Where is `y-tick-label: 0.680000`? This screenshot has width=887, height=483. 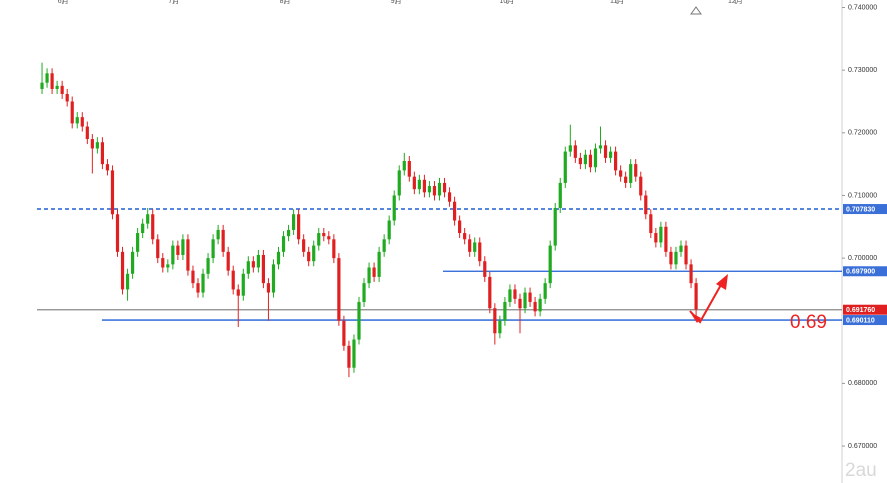 y-tick-label: 0.680000 is located at coordinates (862, 383).